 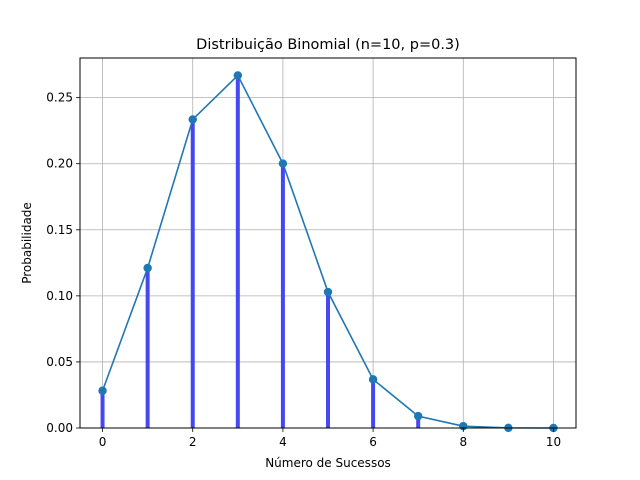 I want to click on x-axis-ticks: 0 2 4 6 8 10, so click(x=330, y=438).